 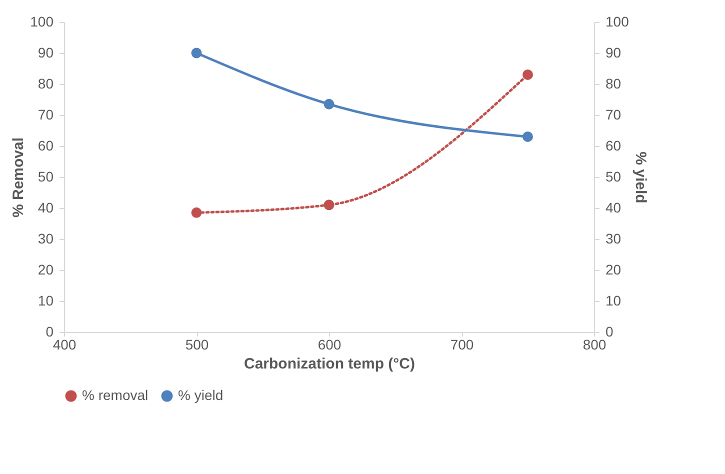 What do you see at coordinates (46, 52) in the screenshot?
I see `y-tick-label: 90` at bounding box center [46, 52].